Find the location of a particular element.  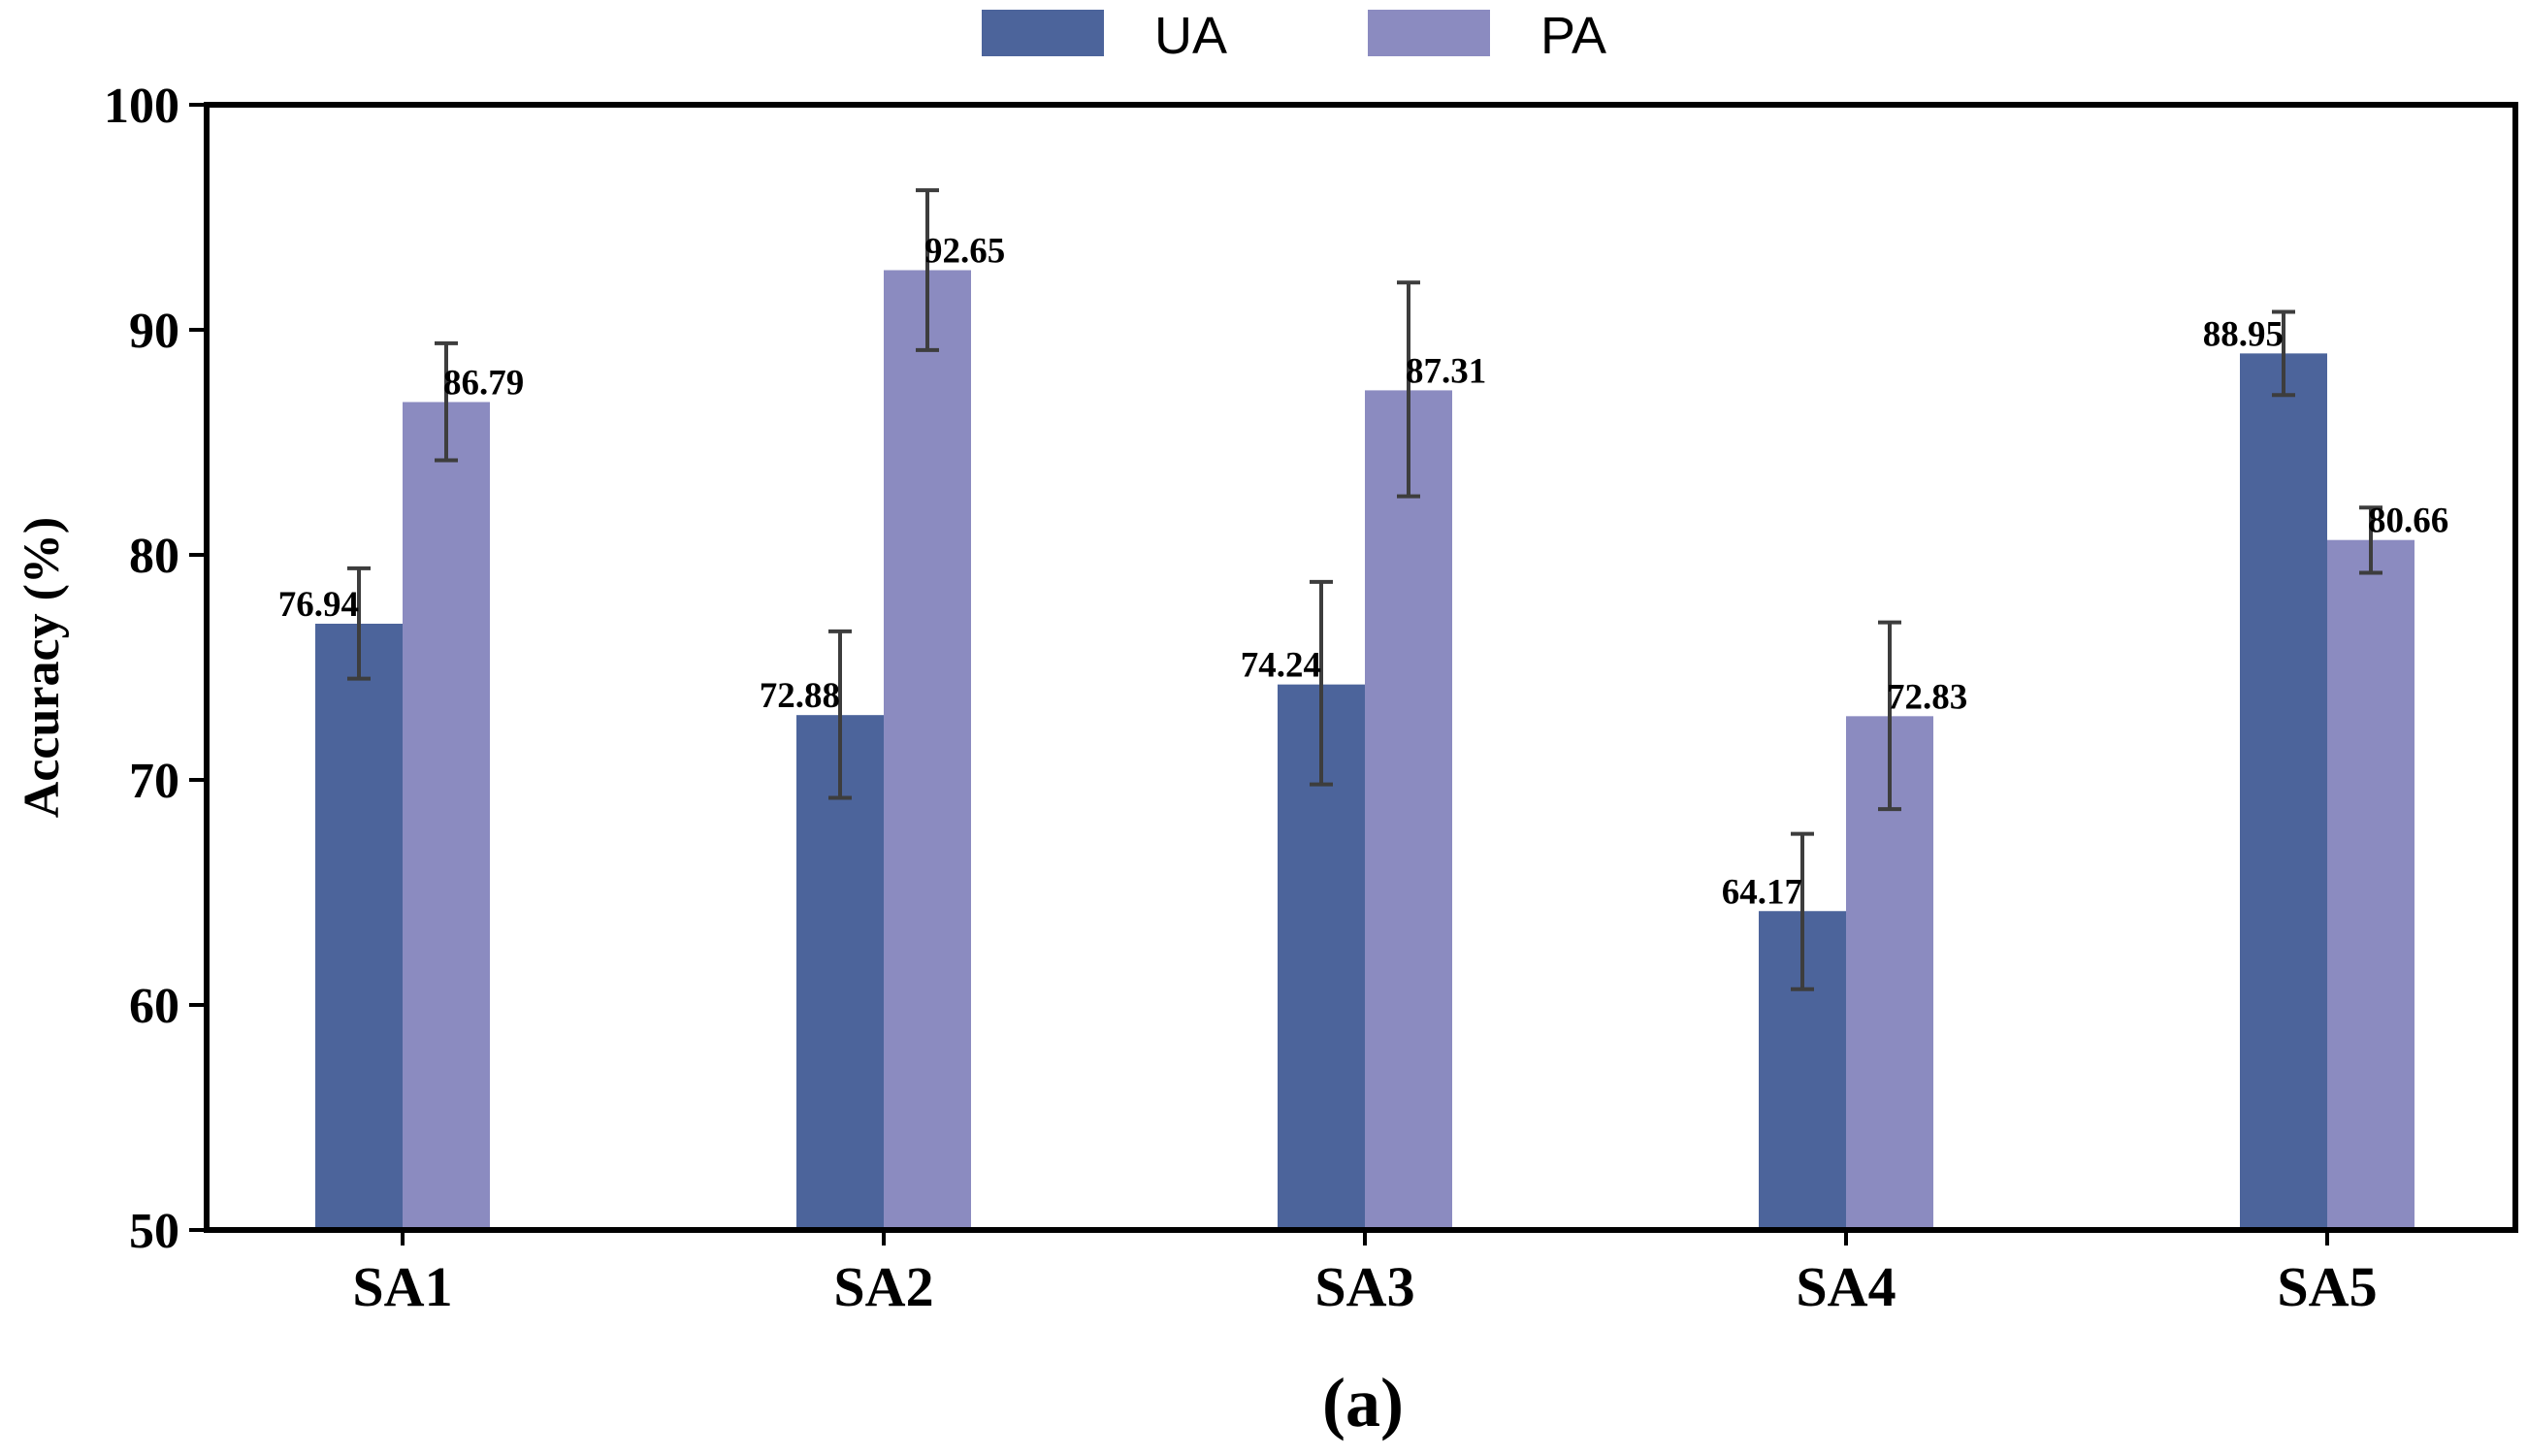

data-label-pa-sa3: 87.31 is located at coordinates (1446, 371).